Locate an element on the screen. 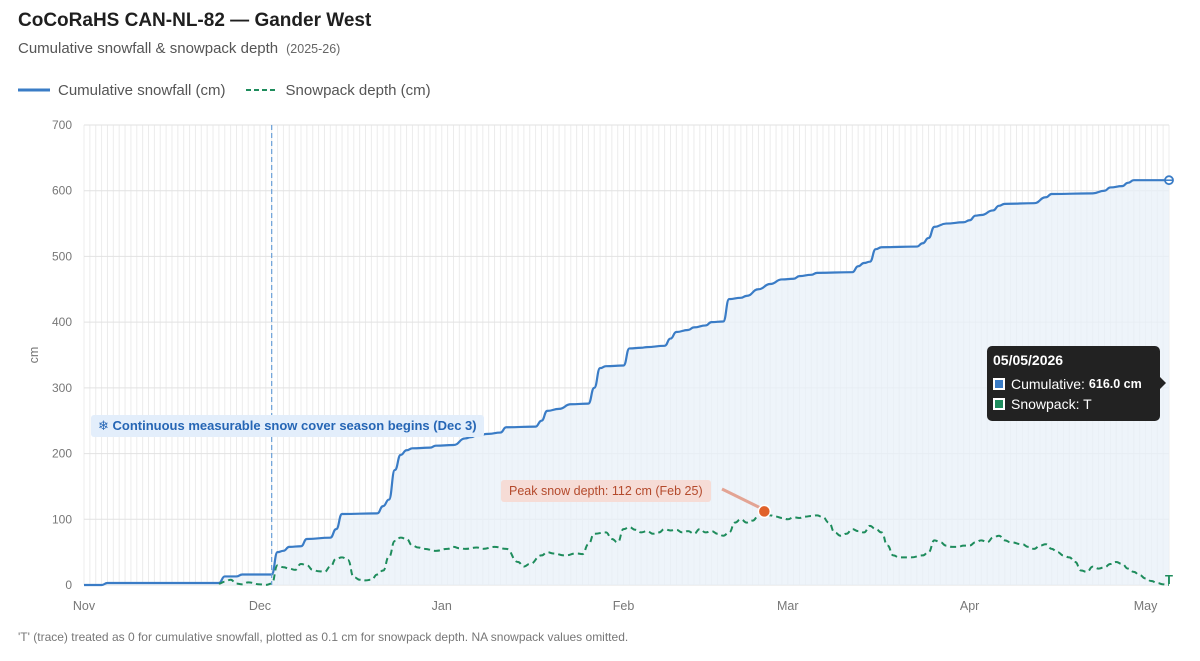 The height and width of the screenshot is (661, 1200). x-tick-label: Dec is located at coordinates (260, 606).